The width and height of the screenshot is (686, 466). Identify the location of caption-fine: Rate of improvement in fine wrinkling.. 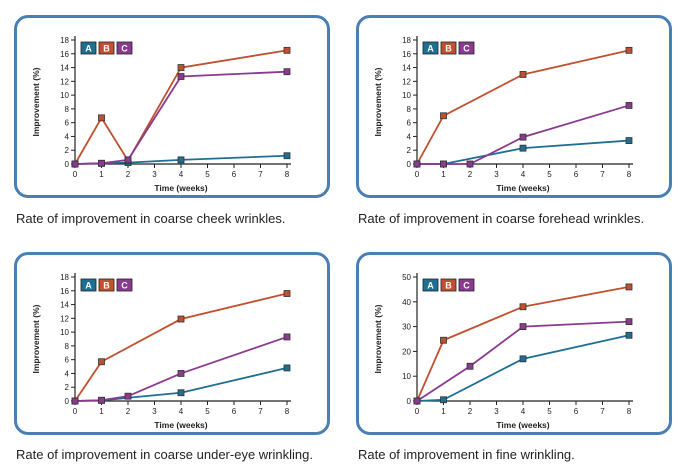
(466, 454).